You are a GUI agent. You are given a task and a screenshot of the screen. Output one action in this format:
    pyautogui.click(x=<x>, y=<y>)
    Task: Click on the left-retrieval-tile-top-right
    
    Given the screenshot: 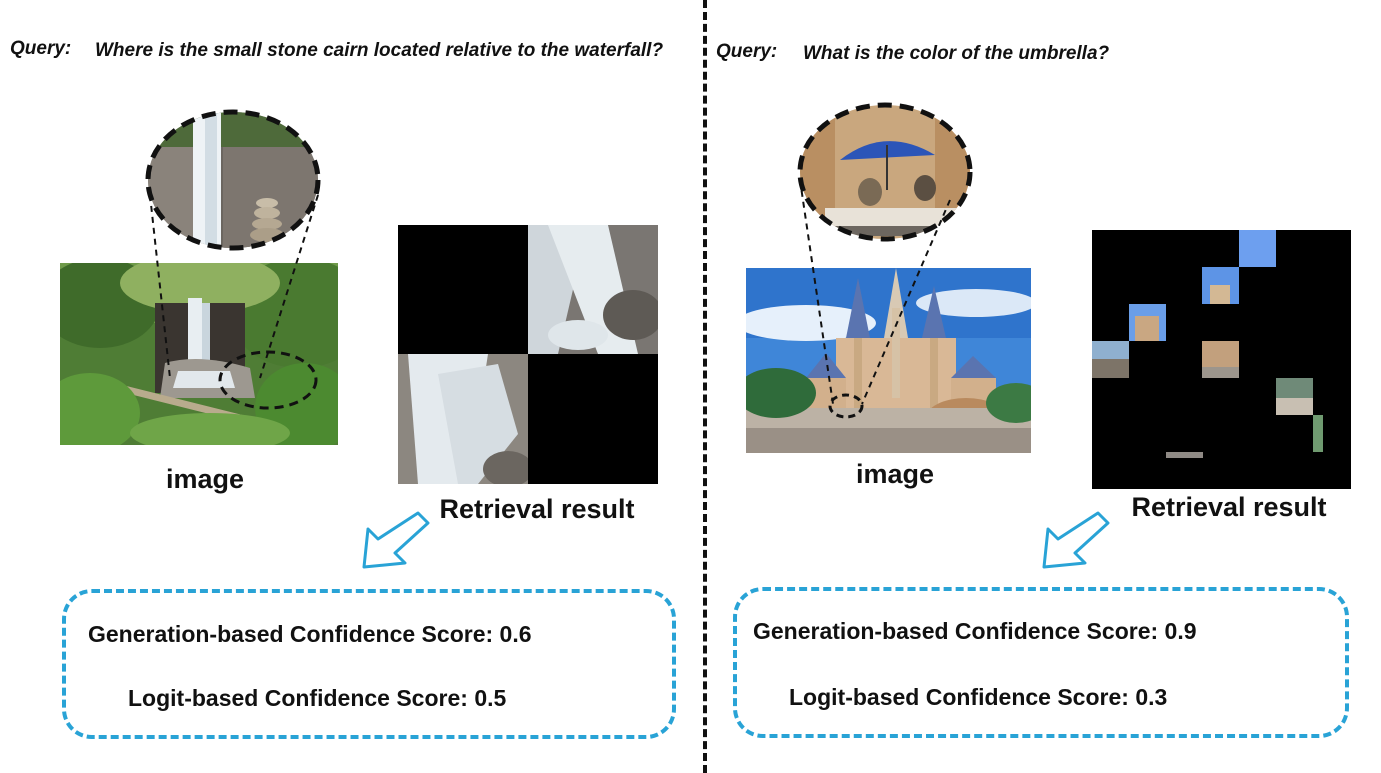 What is the action you would take?
    pyautogui.click(x=593, y=289)
    